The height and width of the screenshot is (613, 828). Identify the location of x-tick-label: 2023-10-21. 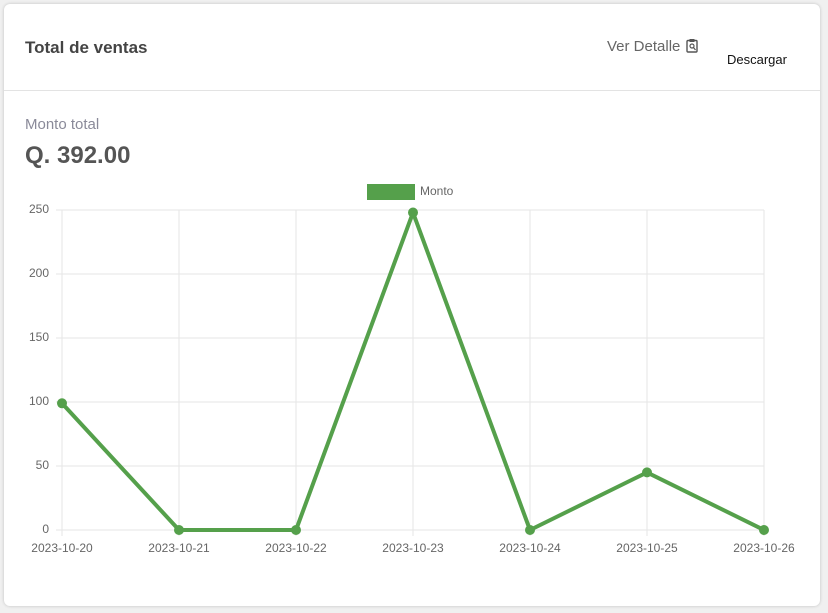
(179, 548).